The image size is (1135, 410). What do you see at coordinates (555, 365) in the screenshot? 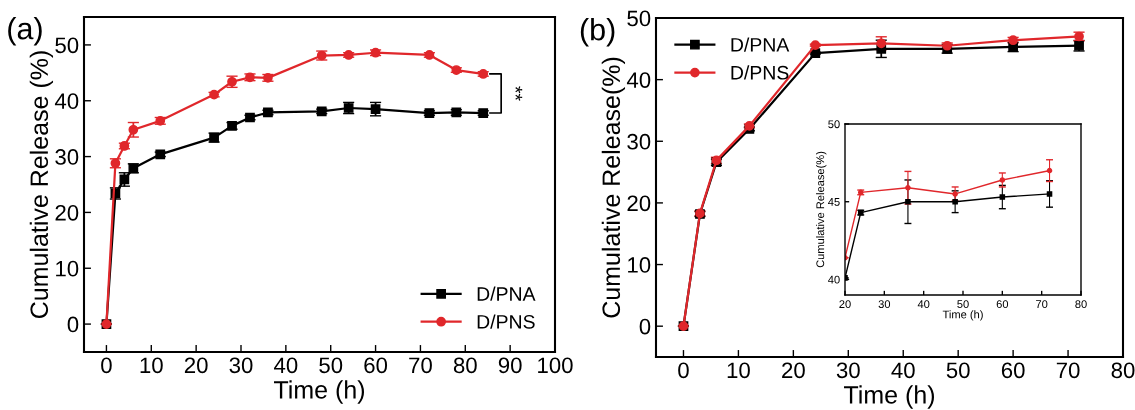
I see `x-tick-label: 100` at bounding box center [555, 365].